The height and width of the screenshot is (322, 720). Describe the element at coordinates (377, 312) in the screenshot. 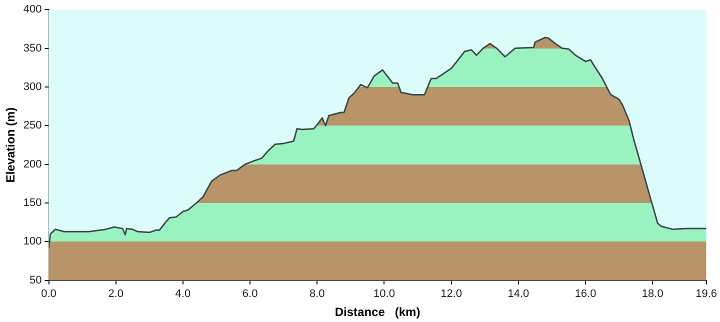

I see `x-axis-title: Distance (km)` at that location.